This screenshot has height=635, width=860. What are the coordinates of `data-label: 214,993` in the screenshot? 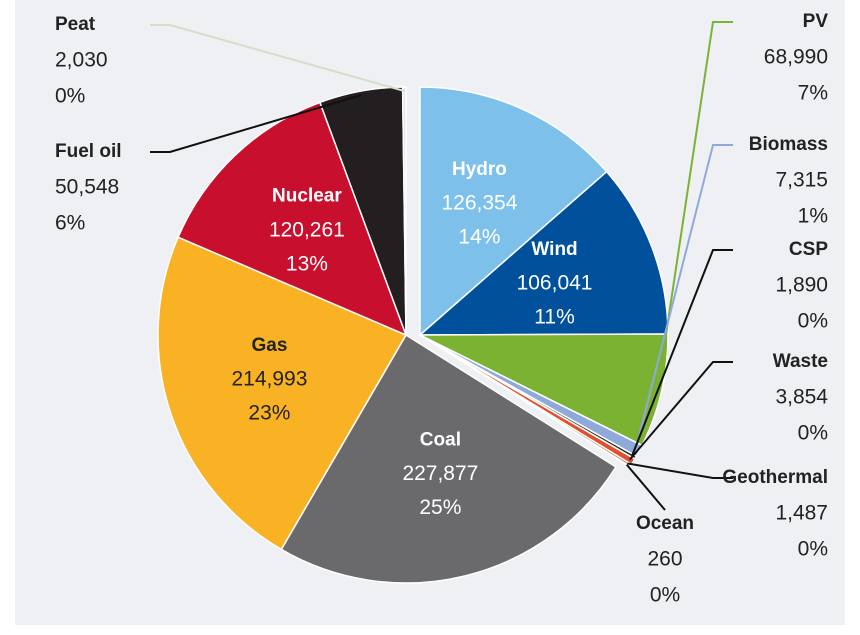 It's located at (269, 379).